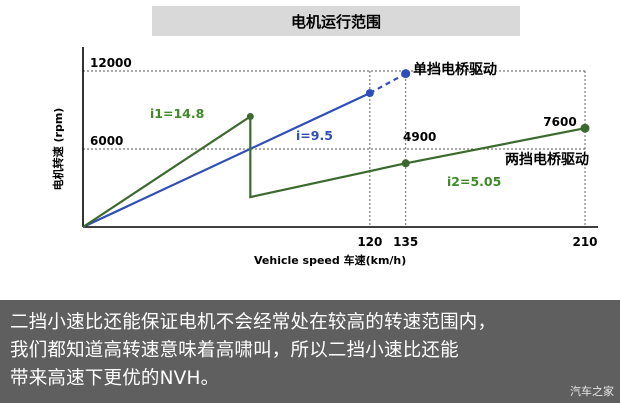 This screenshot has height=403, width=620. What do you see at coordinates (559, 122) in the screenshot?
I see `value-label-7600: 7600` at bounding box center [559, 122].